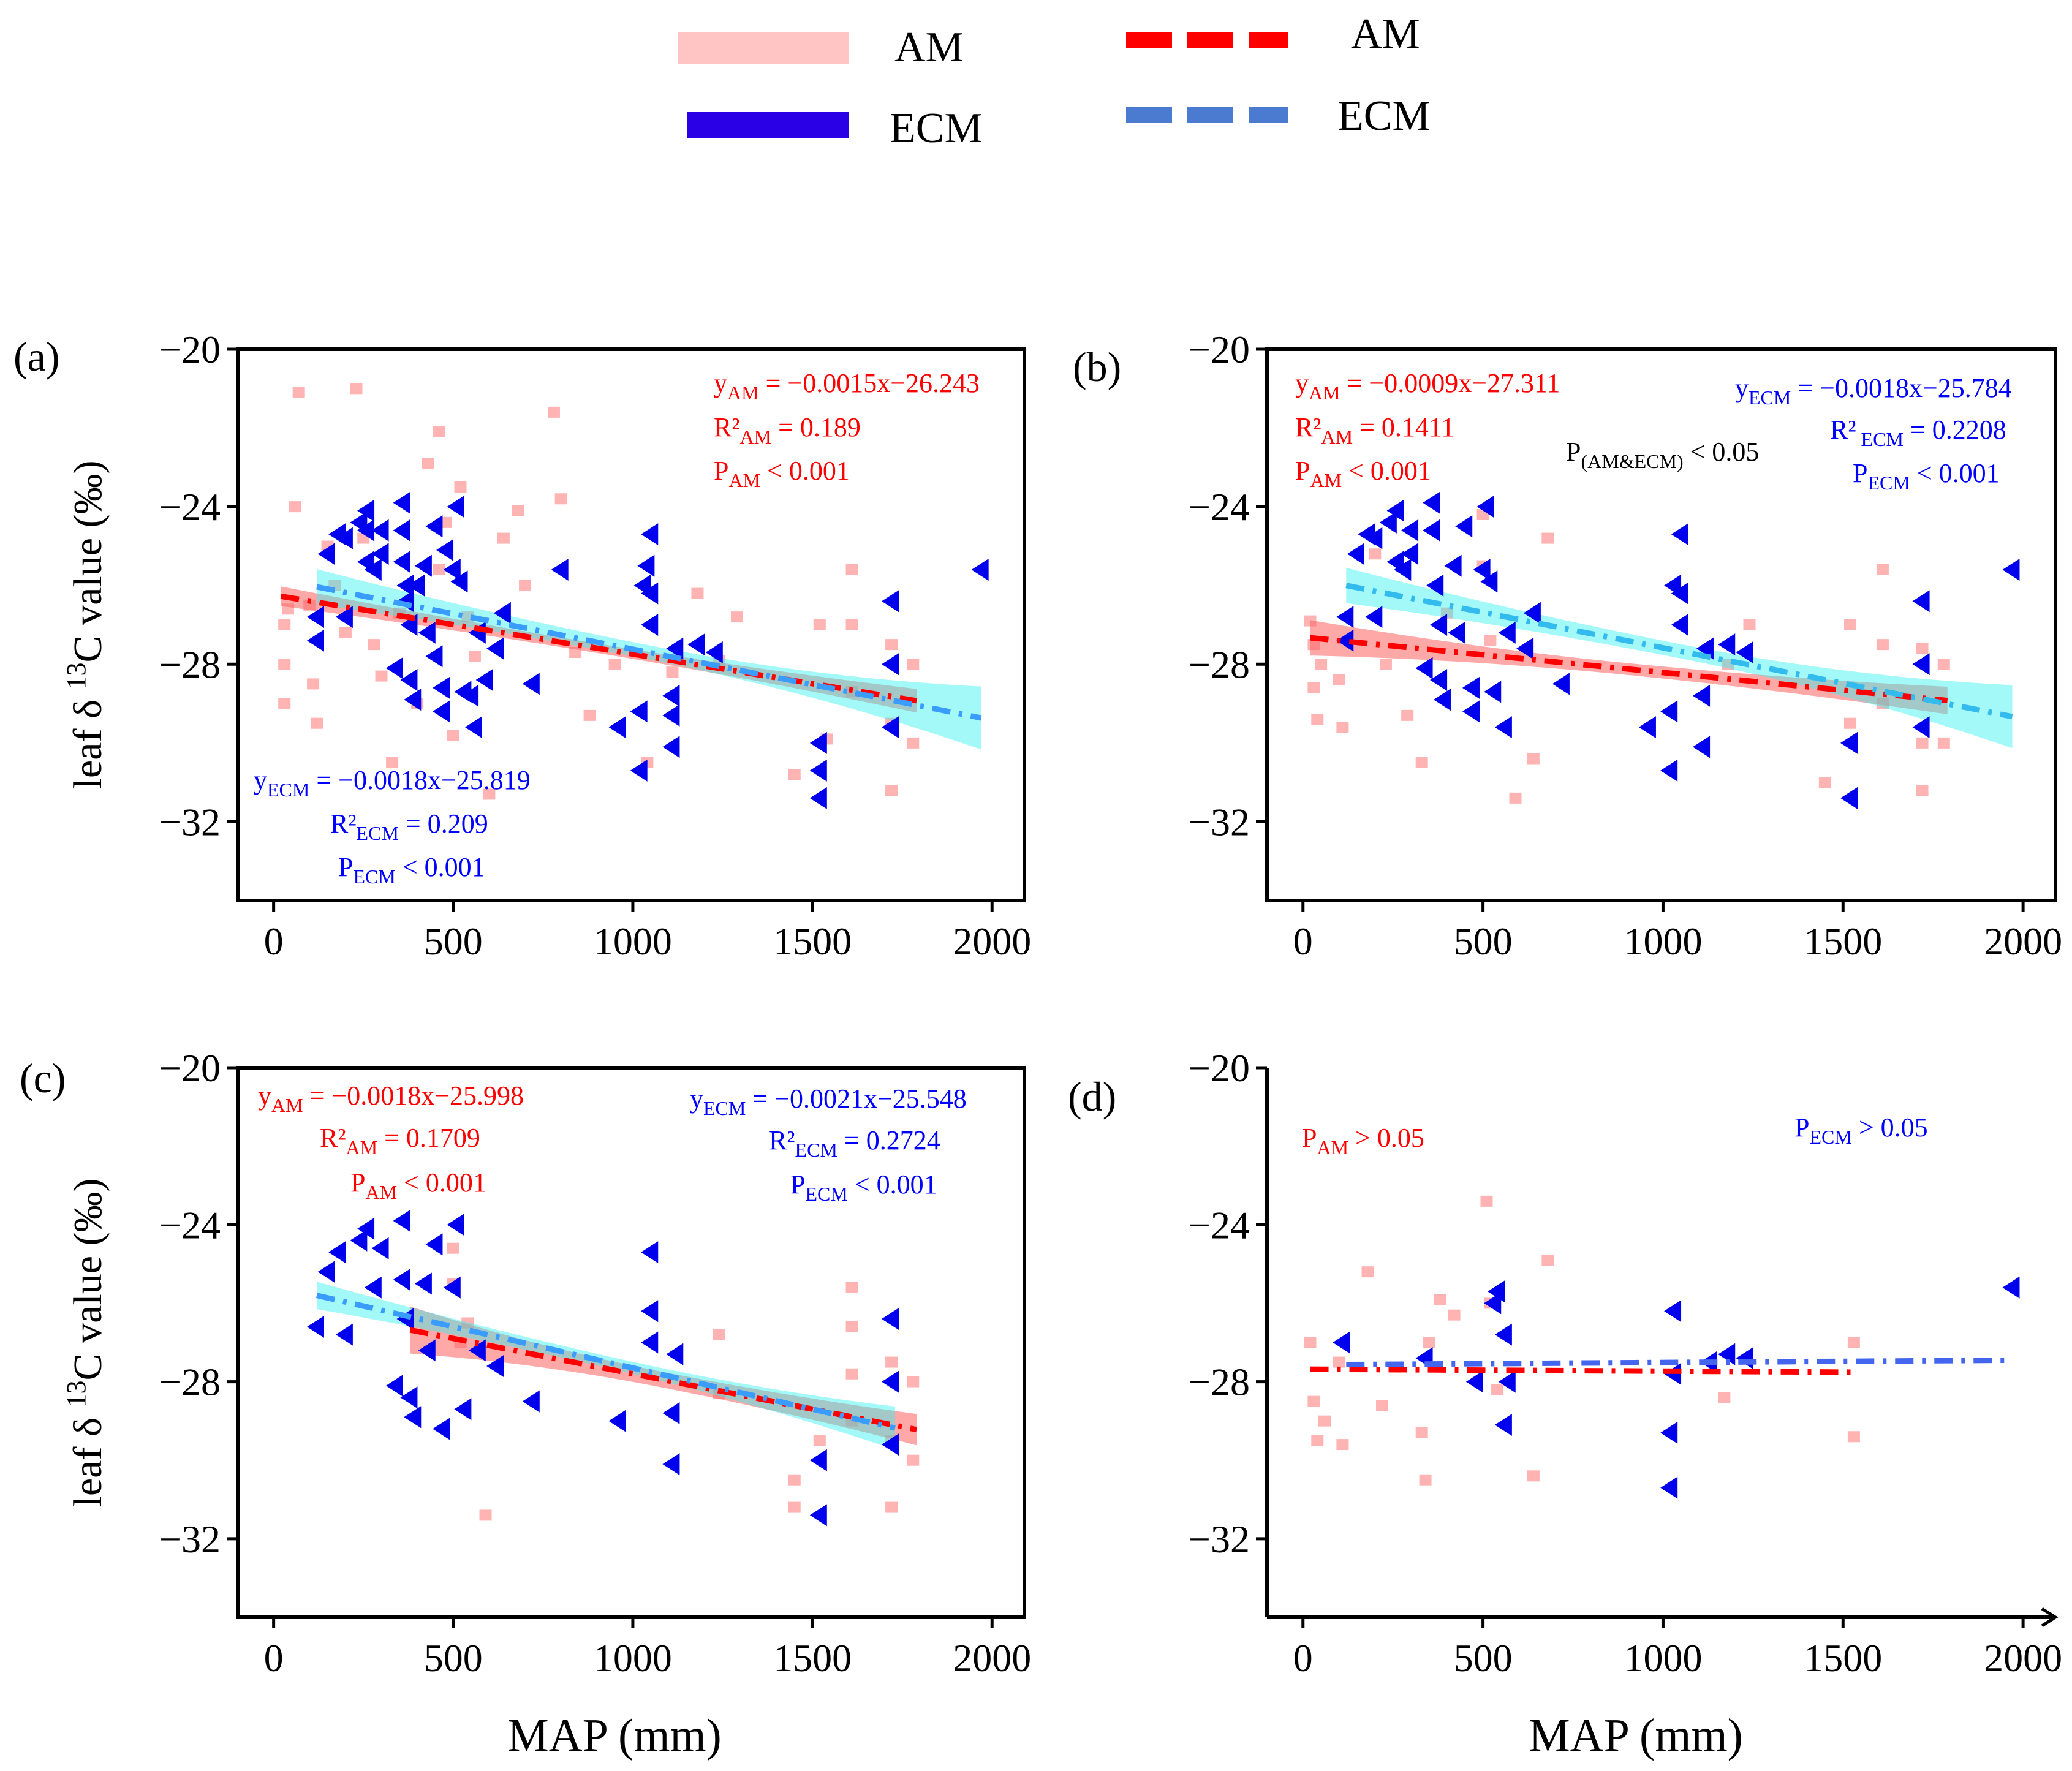 The width and height of the screenshot is (2072, 1771). Describe the element at coordinates (648, 659) in the screenshot. I see `ci-band-ecm` at that location.